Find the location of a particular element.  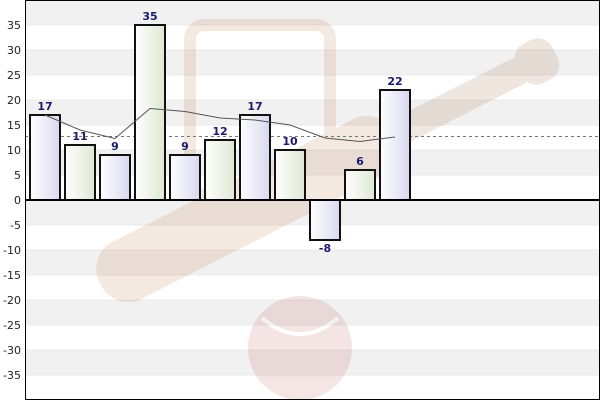

y-tick-label: 15 is located at coordinates (14, 125).